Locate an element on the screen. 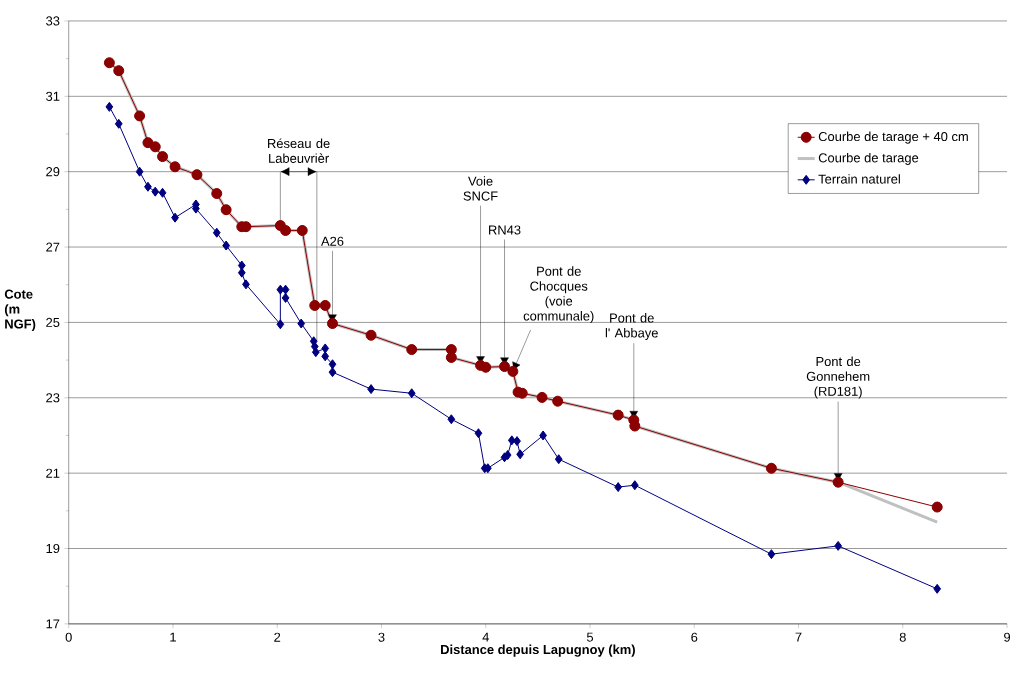  annotation: Pont de Gonnehem (RD181) is located at coordinates (838, 377).